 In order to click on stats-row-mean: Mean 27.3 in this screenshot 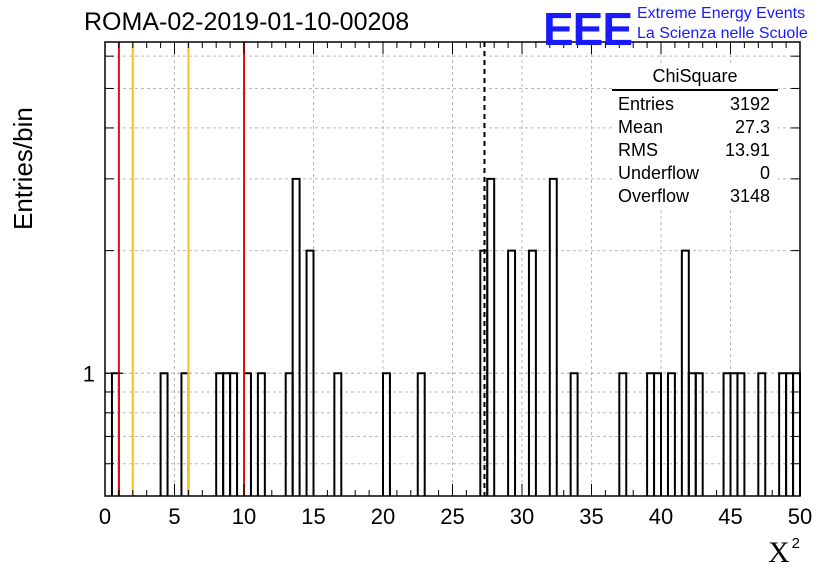, I will do `click(695, 127)`.